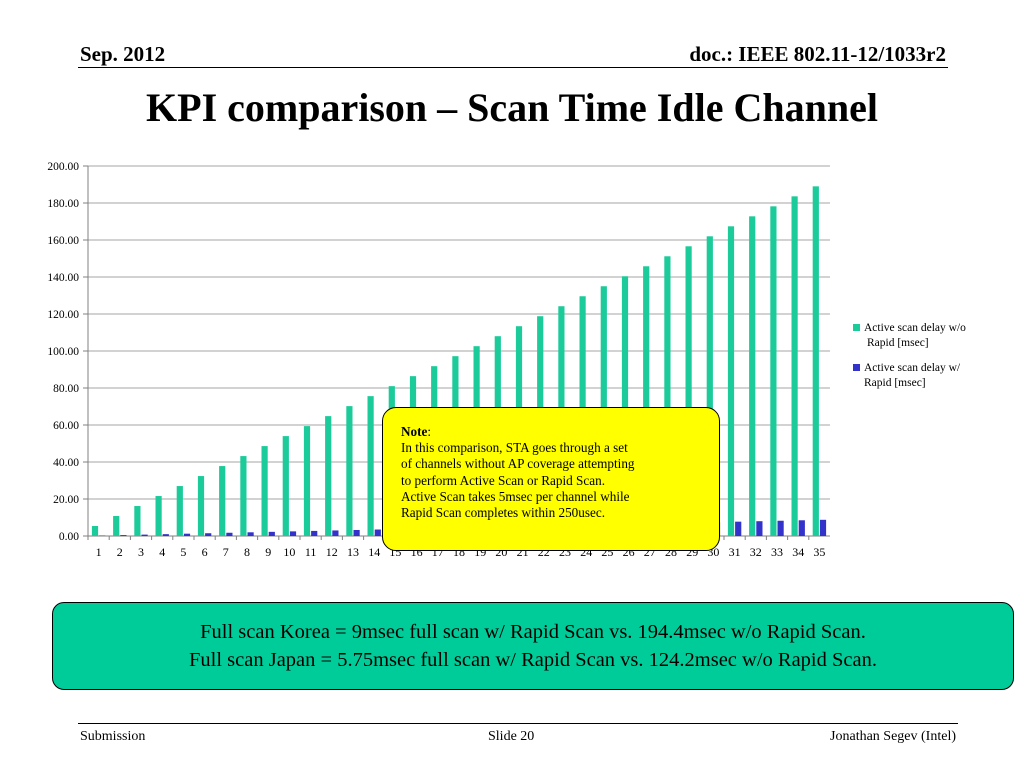 The image size is (1024, 768). I want to click on y-tick-label: 40.00, so click(66, 463).